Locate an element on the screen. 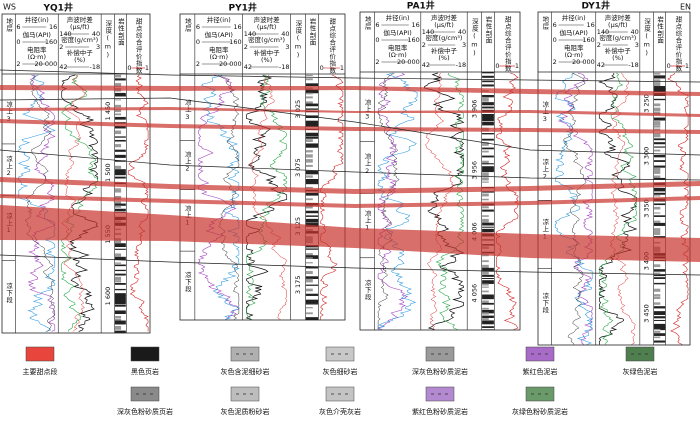 The image size is (700, 427). stratum-header: 地层 is located at coordinates (367, 23).